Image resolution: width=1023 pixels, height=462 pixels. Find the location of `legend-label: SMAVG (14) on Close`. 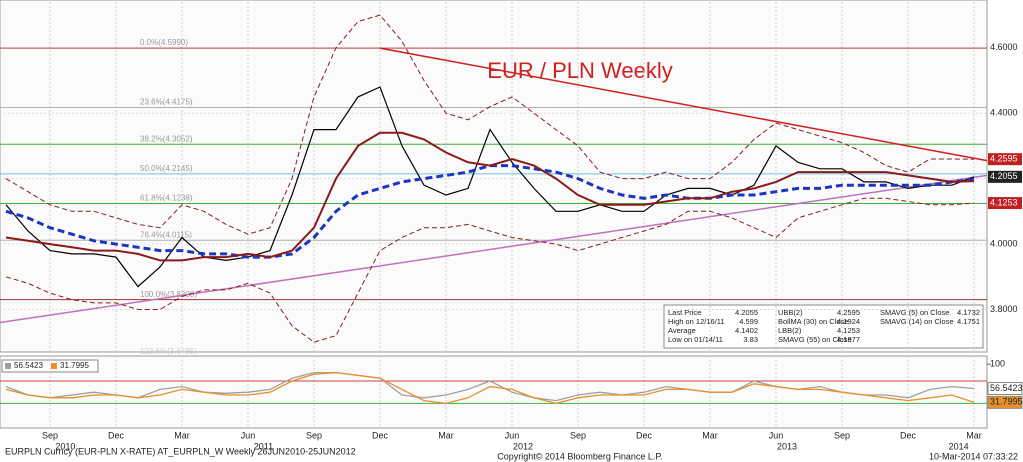

legend-label: SMAVG (14) on Close is located at coordinates (917, 321).